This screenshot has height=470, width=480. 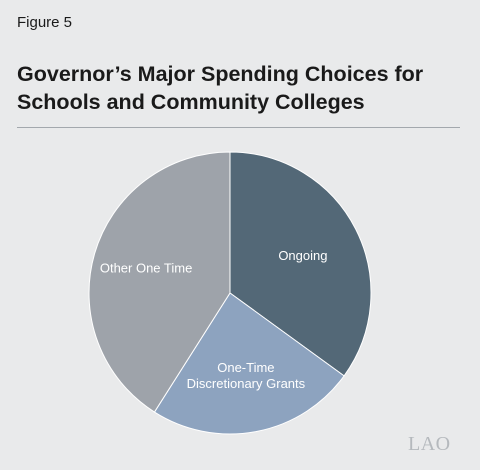 What do you see at coordinates (300, 264) in the screenshot?
I see `pie-slice-ongoing` at bounding box center [300, 264].